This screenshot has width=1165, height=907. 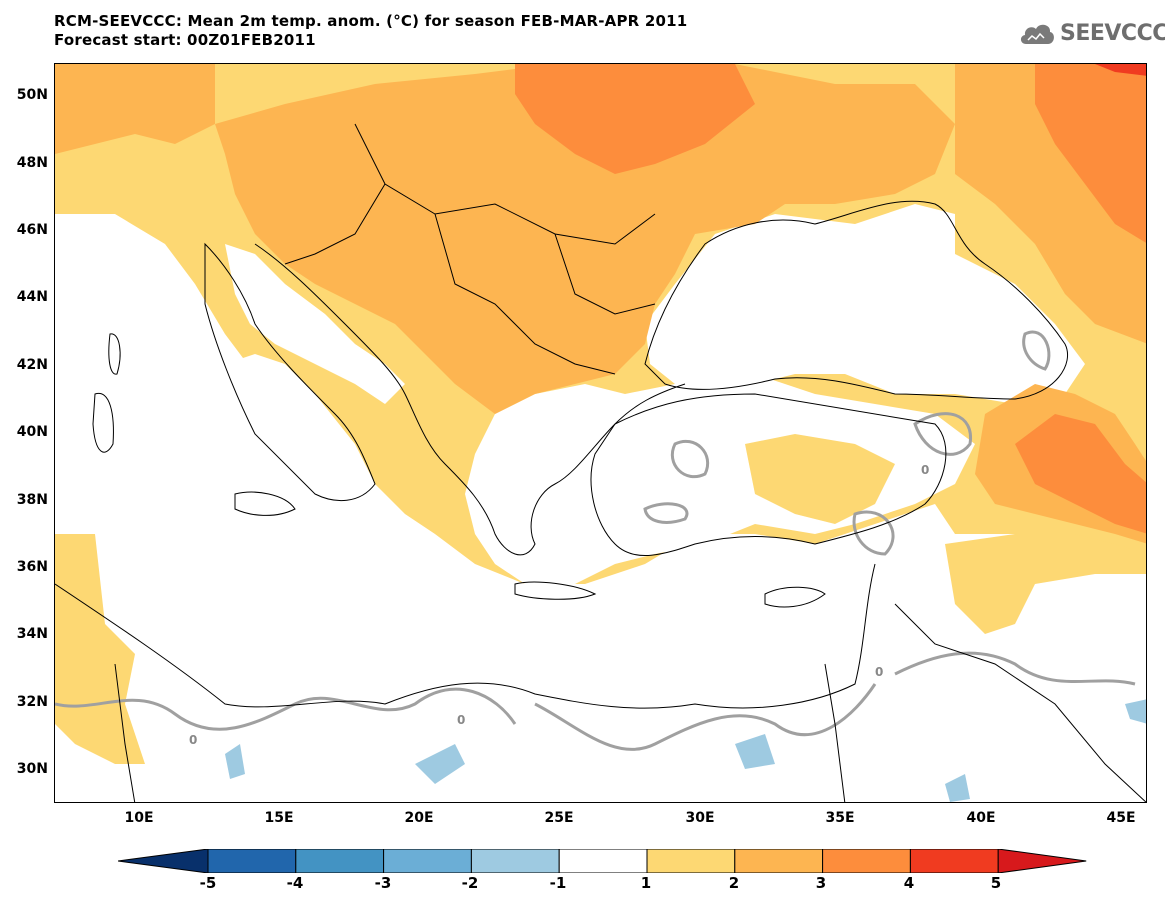 What do you see at coordinates (32, 634) in the screenshot?
I see `lat-label-34n: 34N` at bounding box center [32, 634].